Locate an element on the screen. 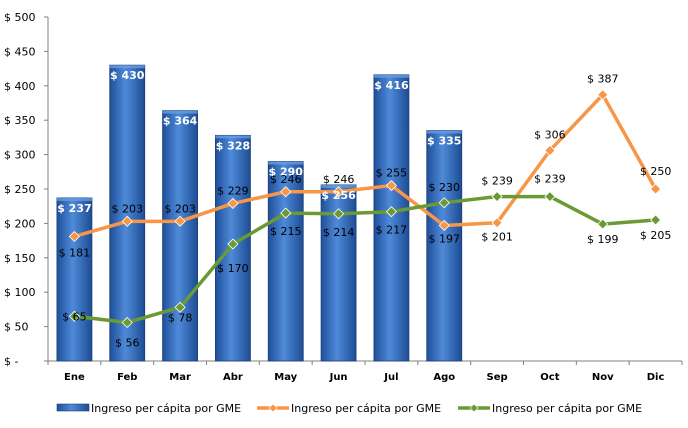  line-data-label: $ 306 is located at coordinates (550, 134).